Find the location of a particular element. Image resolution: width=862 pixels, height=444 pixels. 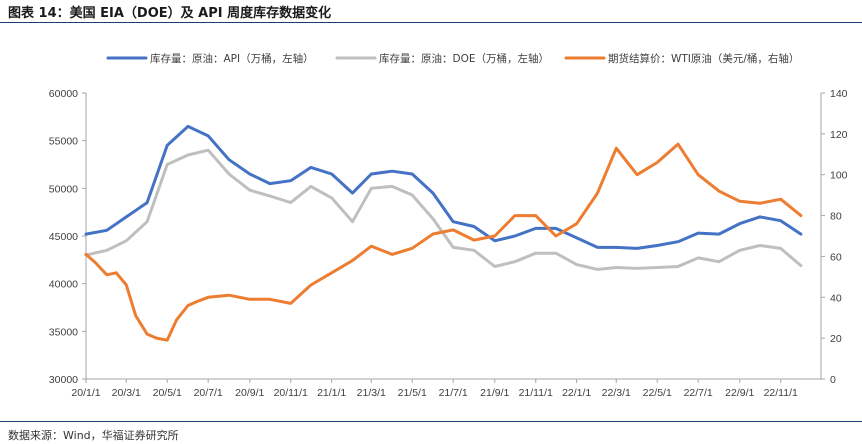

x-tick-label: 21/1/1 is located at coordinates (331, 393).